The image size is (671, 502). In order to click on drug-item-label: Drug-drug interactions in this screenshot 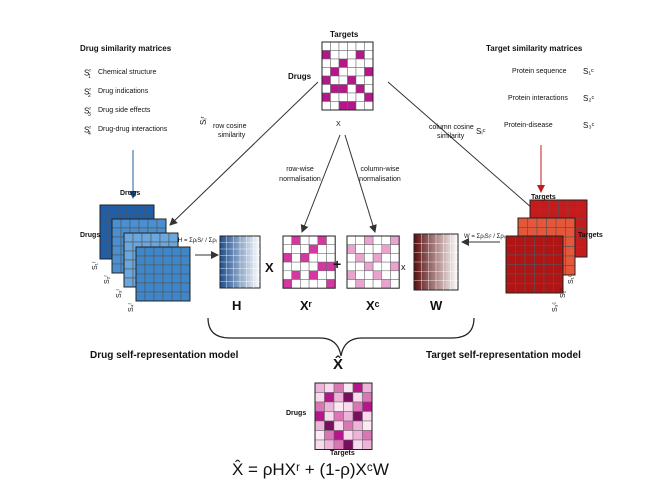, I will do `click(133, 129)`.